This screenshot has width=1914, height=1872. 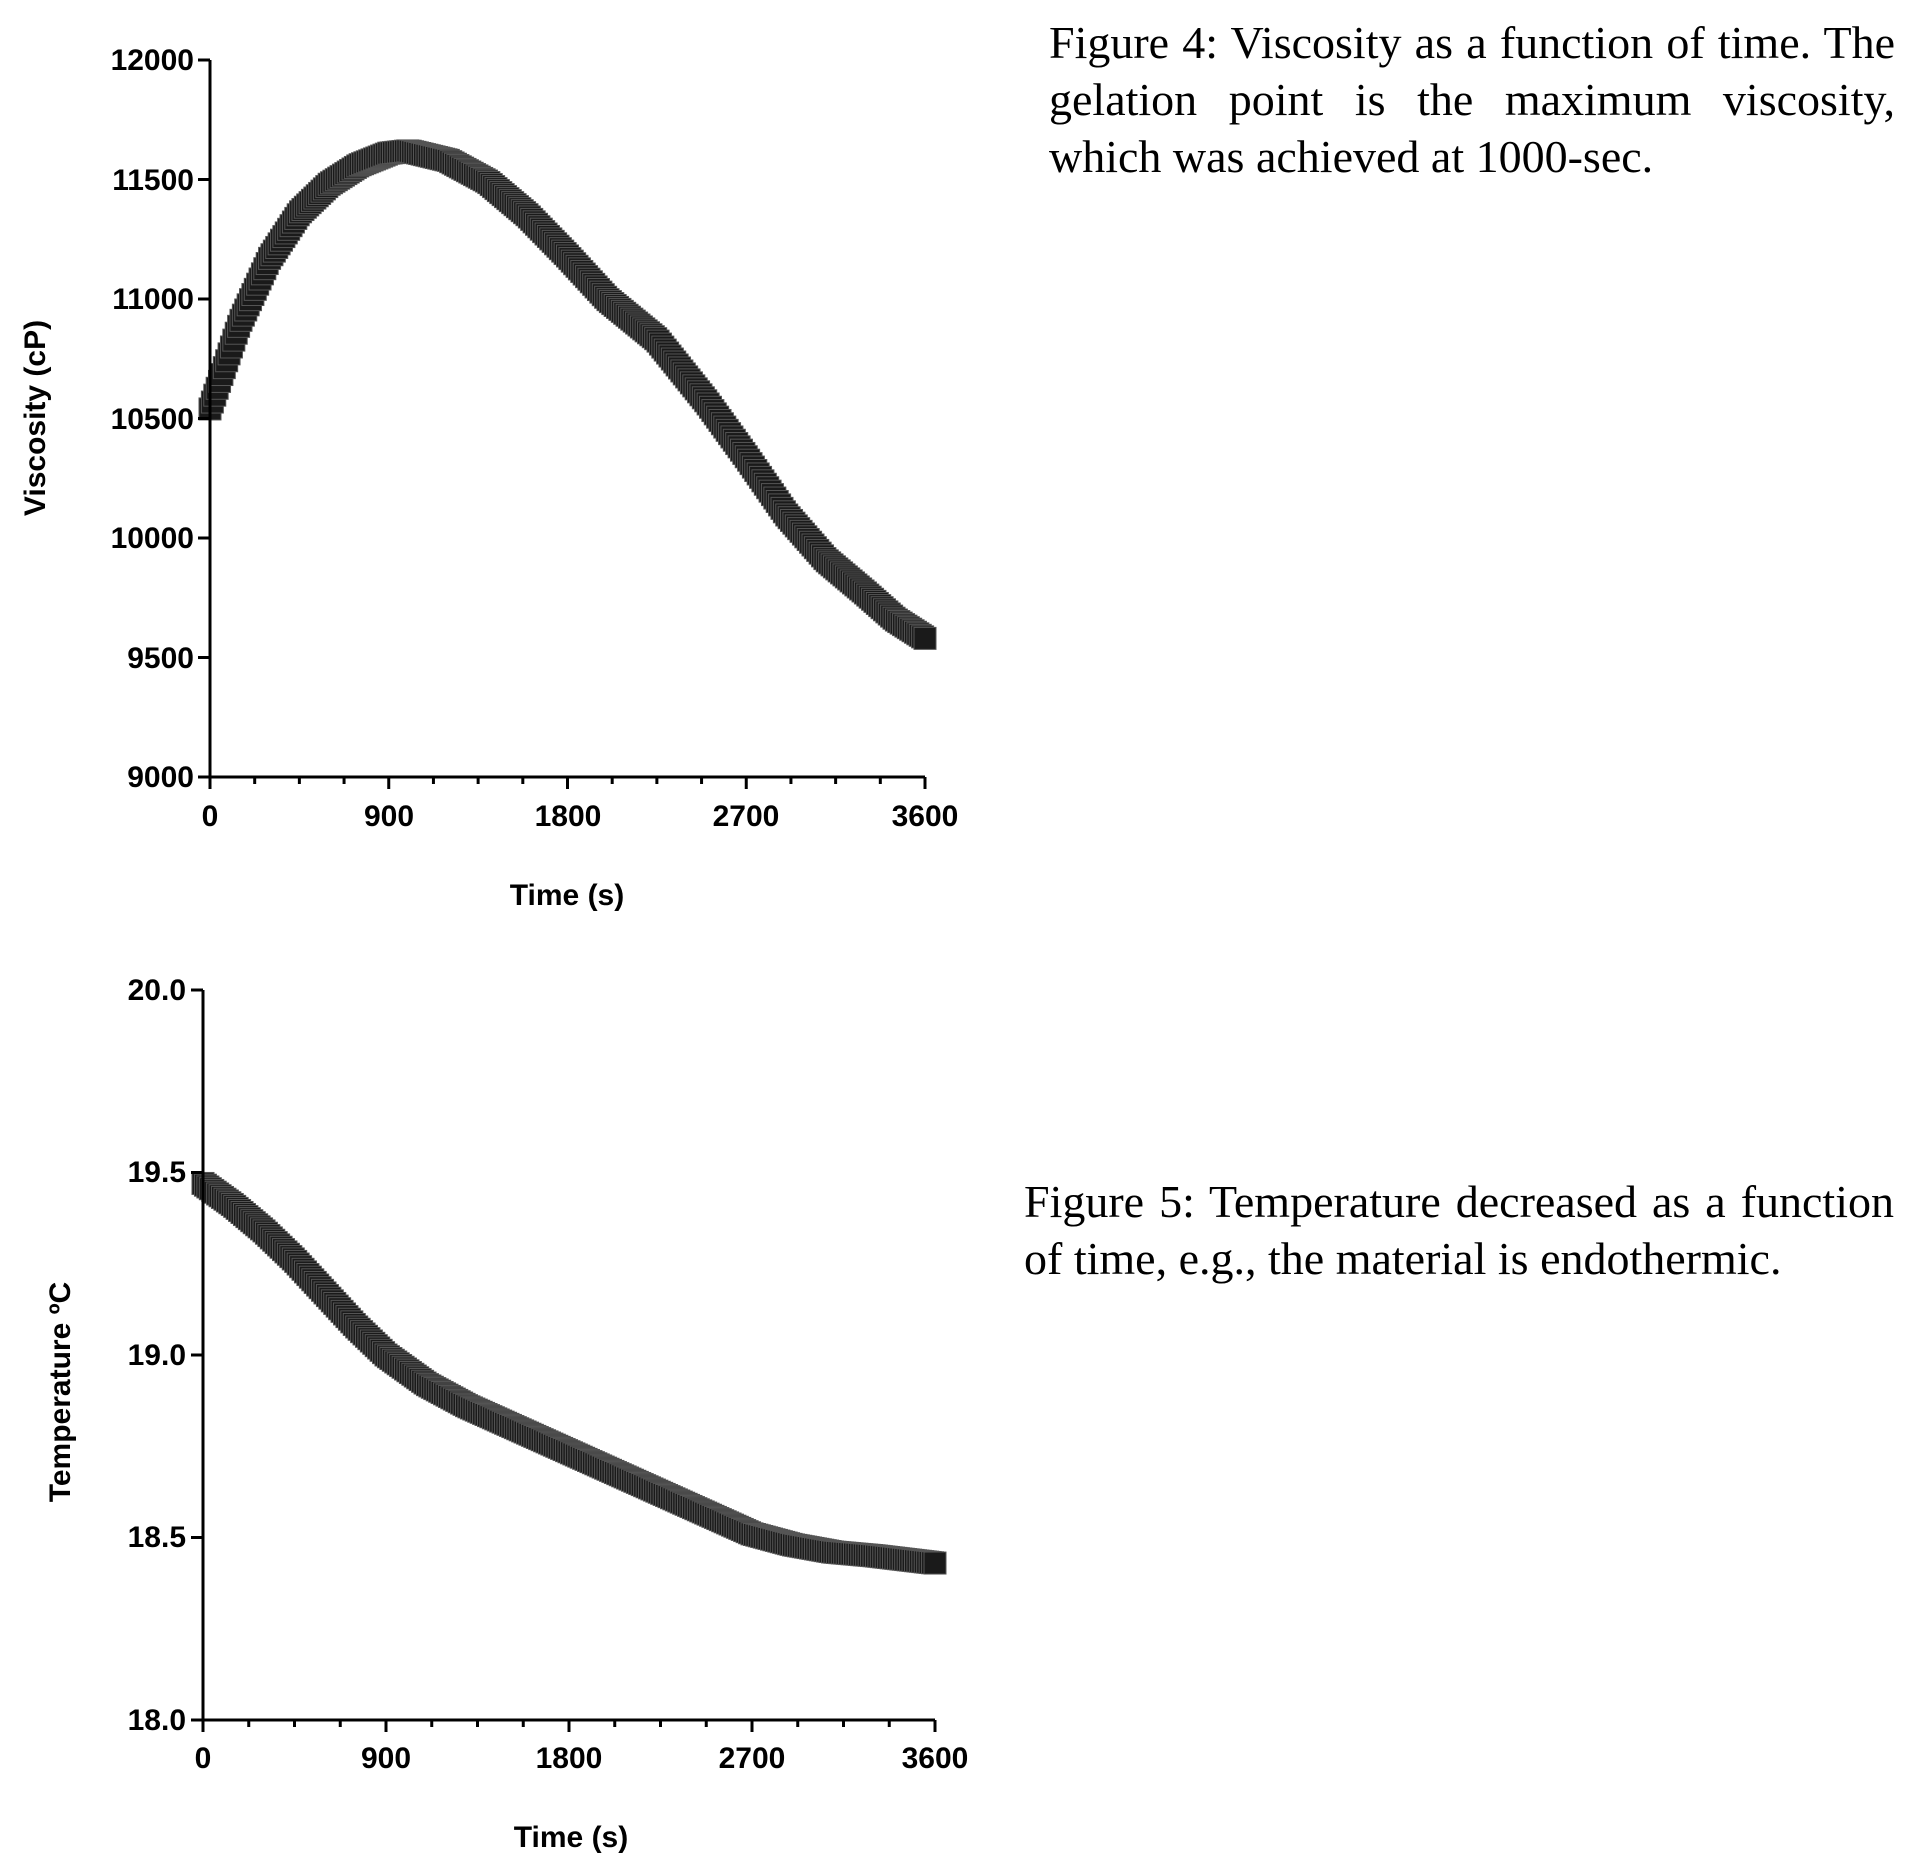 What do you see at coordinates (152, 538) in the screenshot?
I see `y-tick-label: 10000` at bounding box center [152, 538].